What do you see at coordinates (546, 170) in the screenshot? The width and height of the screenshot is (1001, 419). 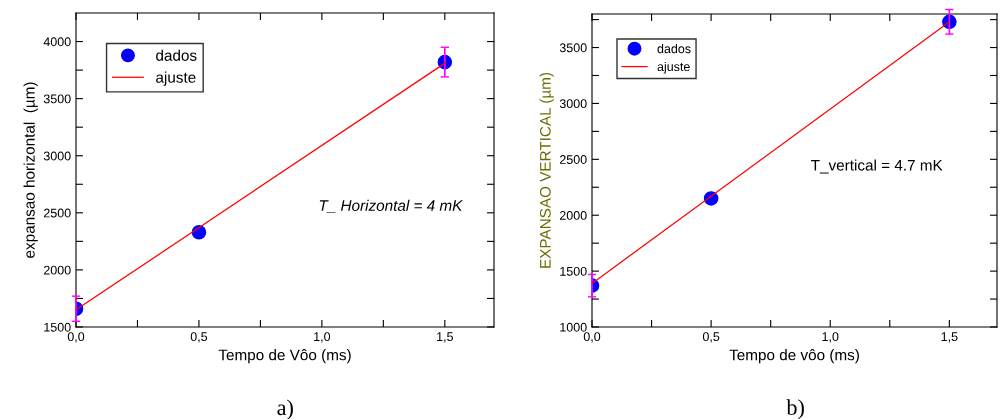 I see `y-axis-title: EXPANSAO VERTICAL (µm)` at bounding box center [546, 170].